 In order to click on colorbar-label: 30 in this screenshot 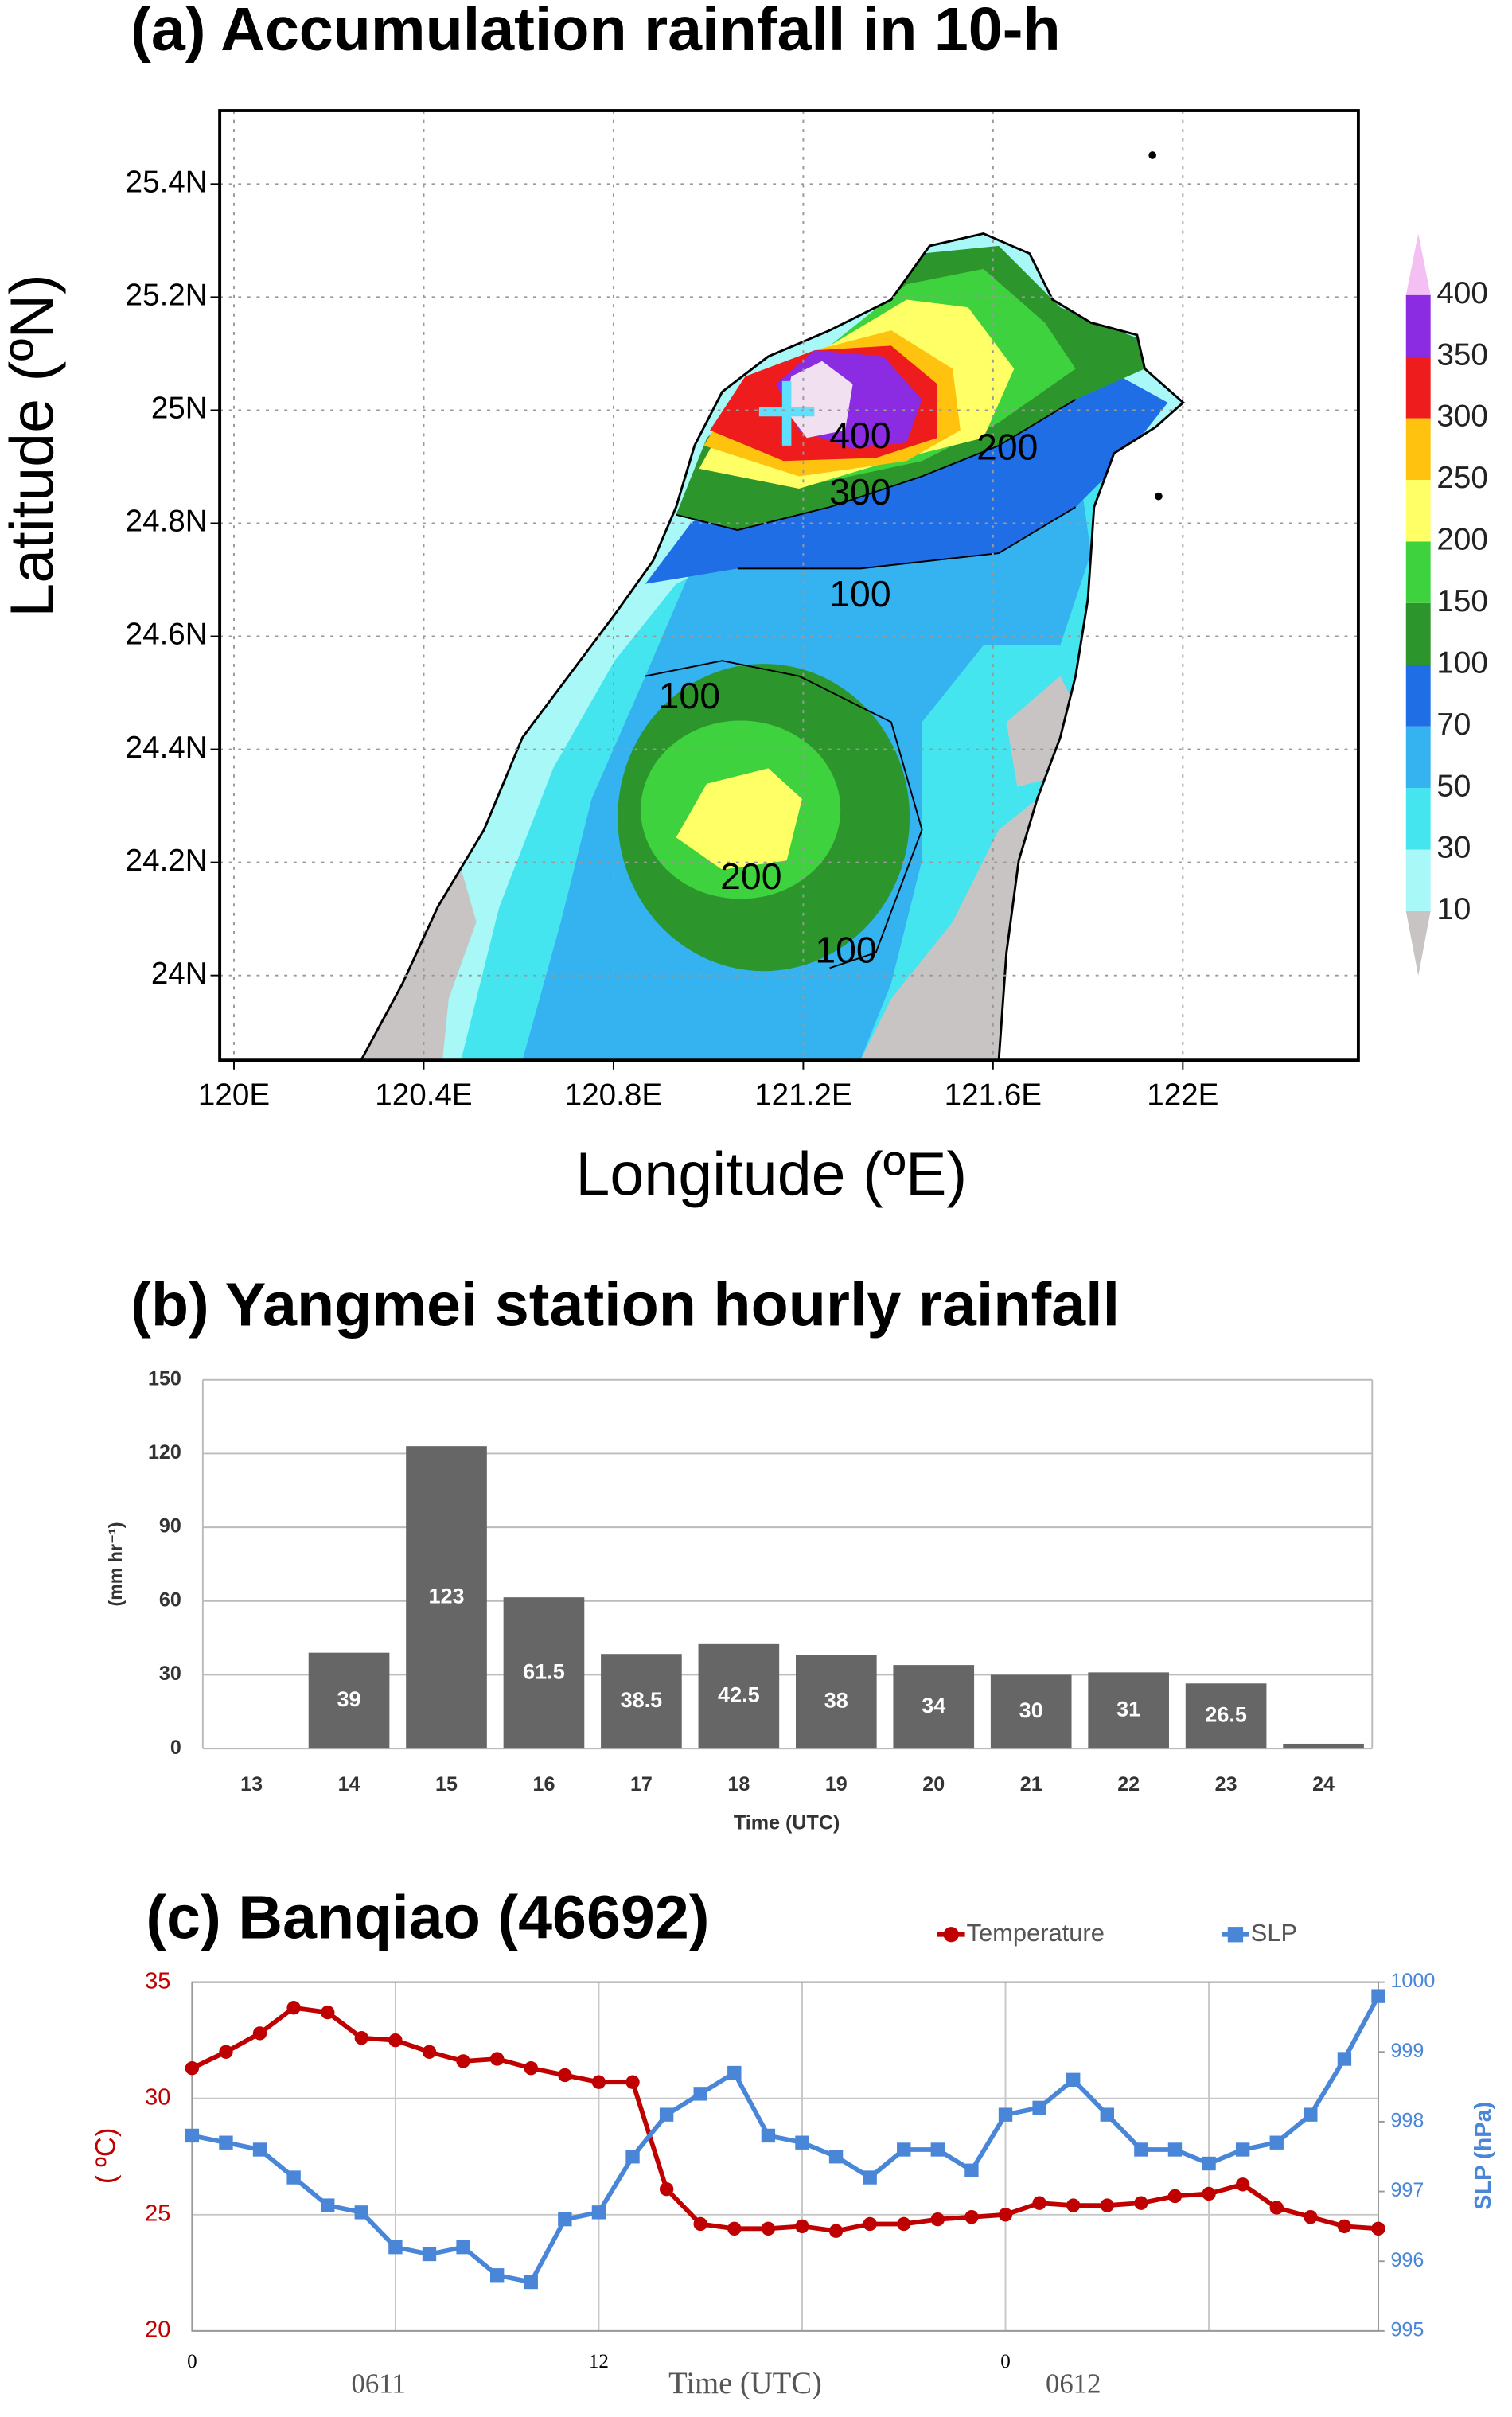, I will do `click(1453, 848)`.